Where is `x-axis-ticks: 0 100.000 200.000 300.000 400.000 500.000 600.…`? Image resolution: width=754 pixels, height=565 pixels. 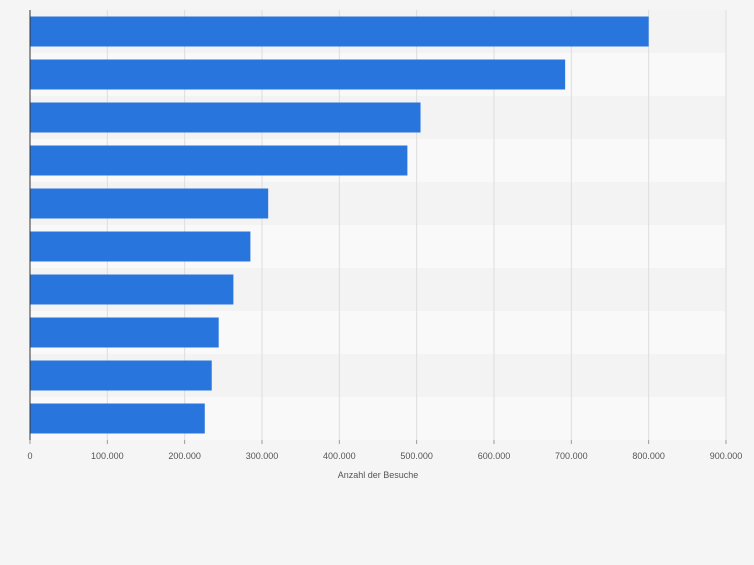 x-axis-ticks: 0 100.000 200.000 300.000 400.000 500.000 600.… is located at coordinates (384, 450).